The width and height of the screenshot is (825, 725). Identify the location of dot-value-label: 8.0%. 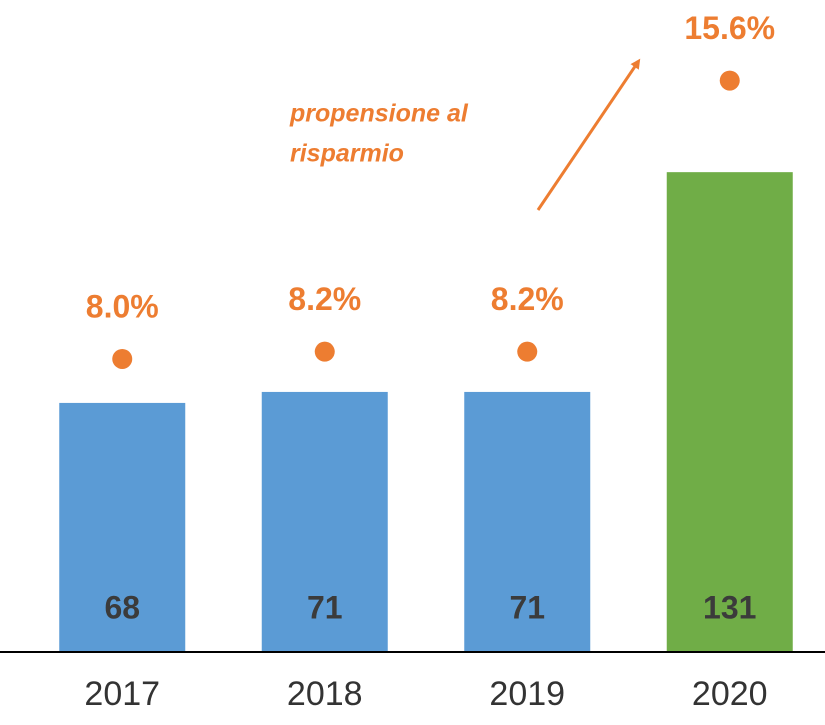
(122, 306).